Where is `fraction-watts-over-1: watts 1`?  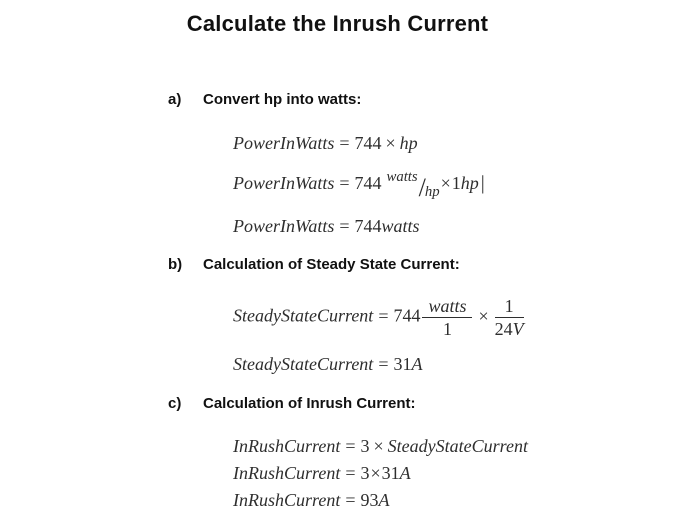
fraction-watts-over-1: watts 1 is located at coordinates (447, 317).